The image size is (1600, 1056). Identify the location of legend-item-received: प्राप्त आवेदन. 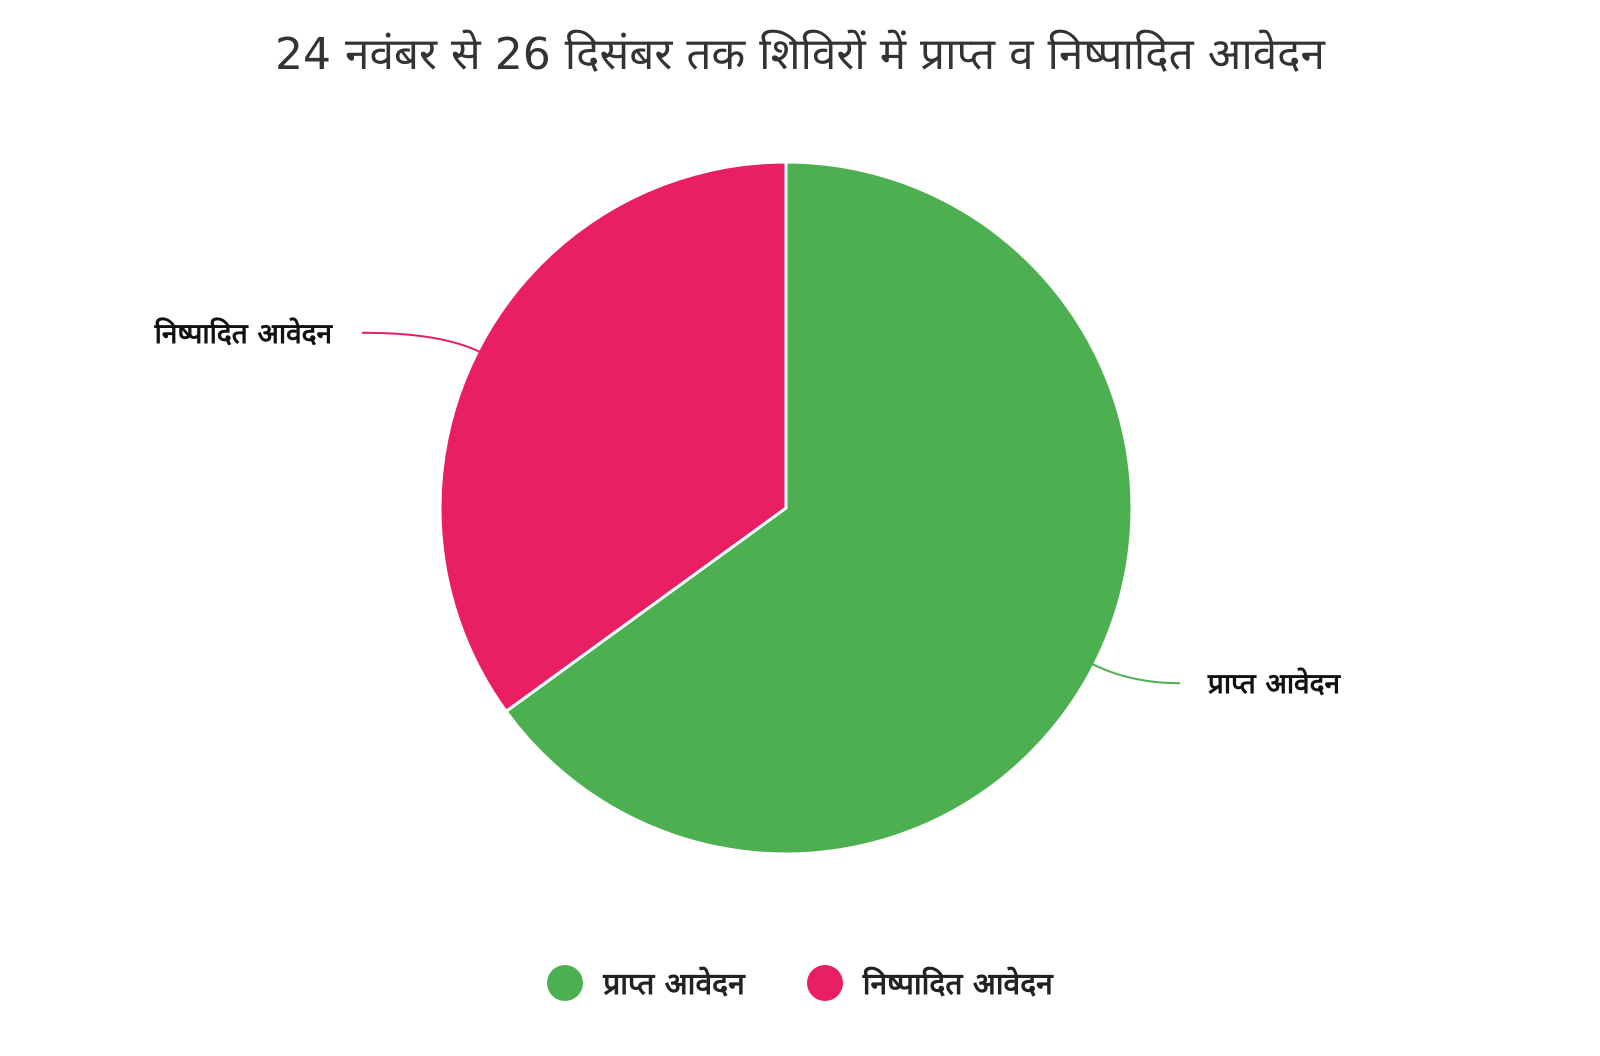
(646, 982).